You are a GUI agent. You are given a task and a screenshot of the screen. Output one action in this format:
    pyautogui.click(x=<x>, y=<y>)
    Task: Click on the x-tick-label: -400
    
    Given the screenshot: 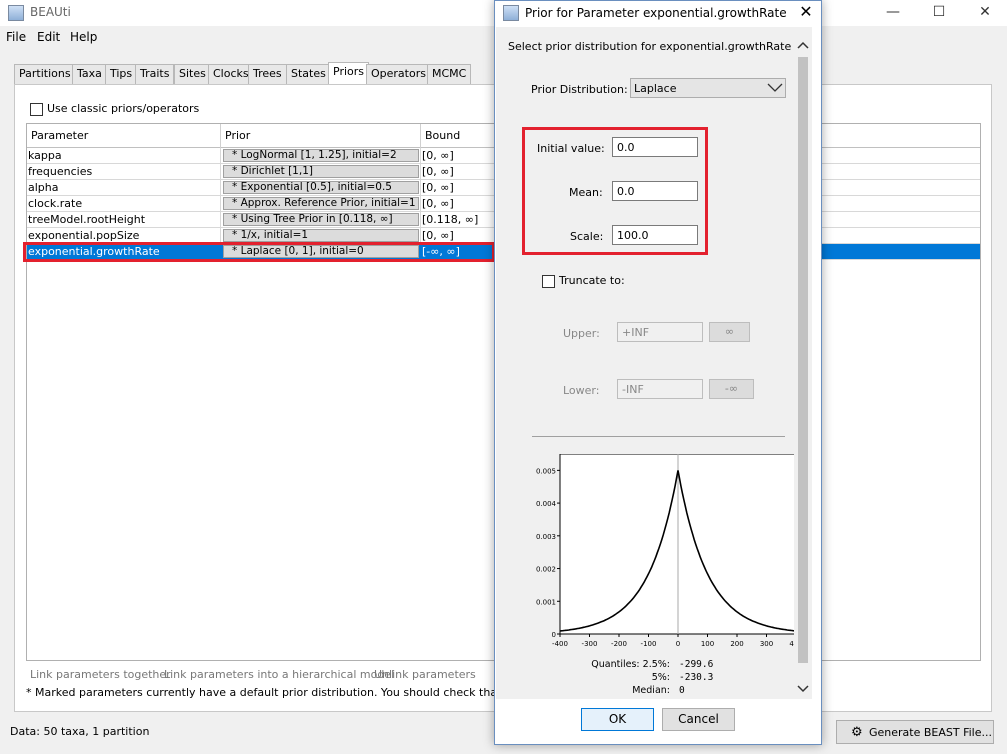 What is the action you would take?
    pyautogui.click(x=560, y=644)
    